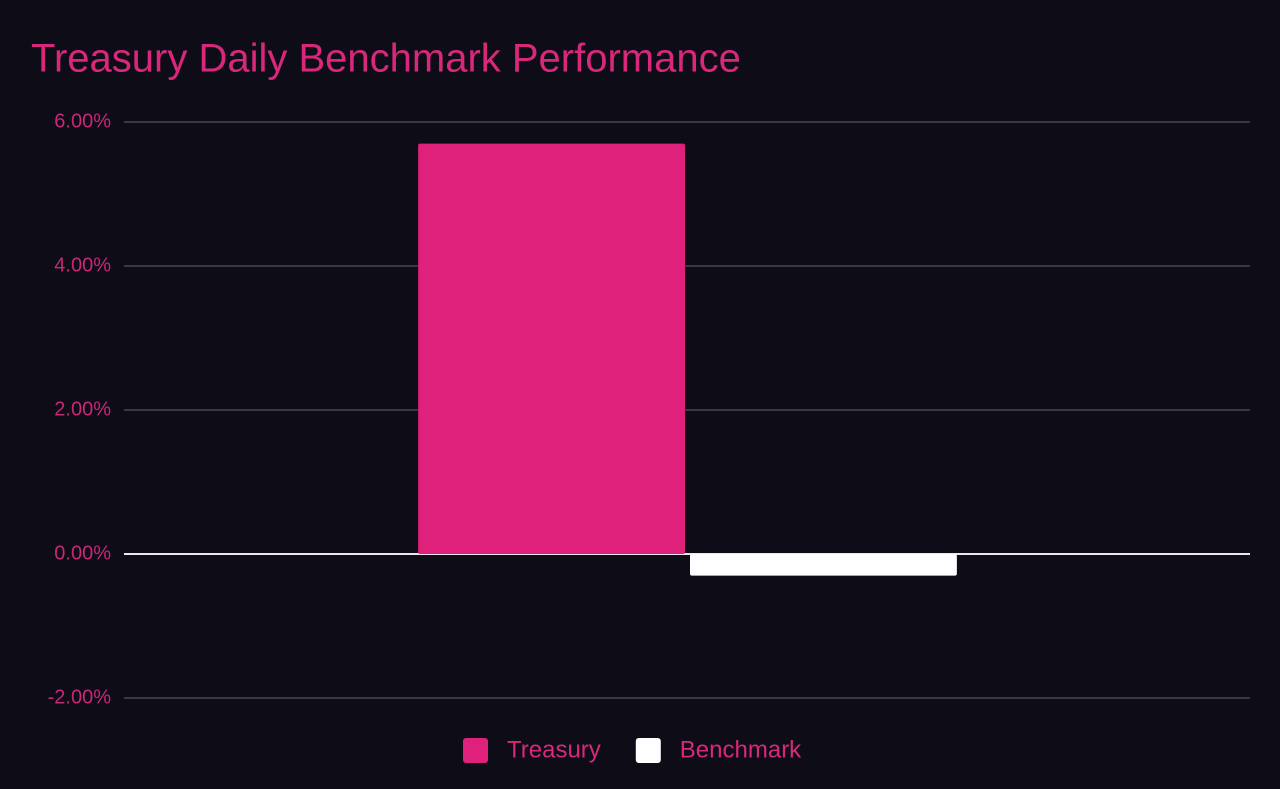 This screenshot has width=1280, height=789. I want to click on legend-label: Benchmark, so click(741, 749).